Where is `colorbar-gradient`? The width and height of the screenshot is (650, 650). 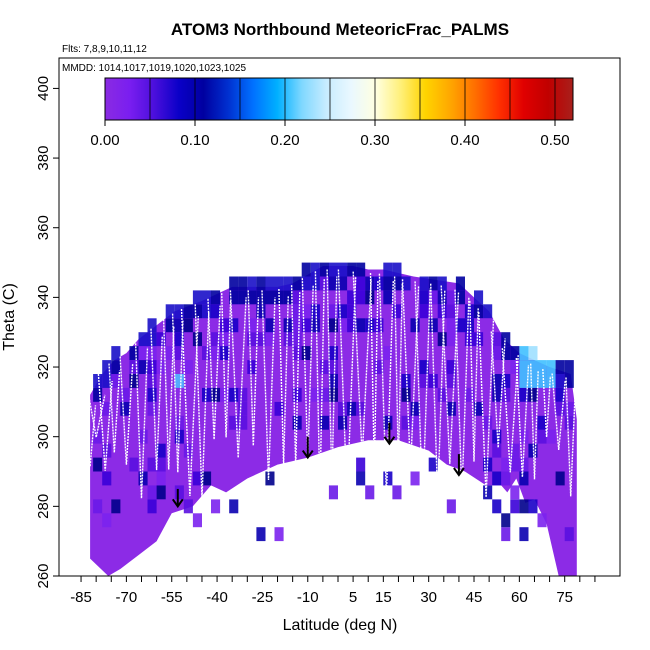
colorbar-gradient is located at coordinates (339, 99).